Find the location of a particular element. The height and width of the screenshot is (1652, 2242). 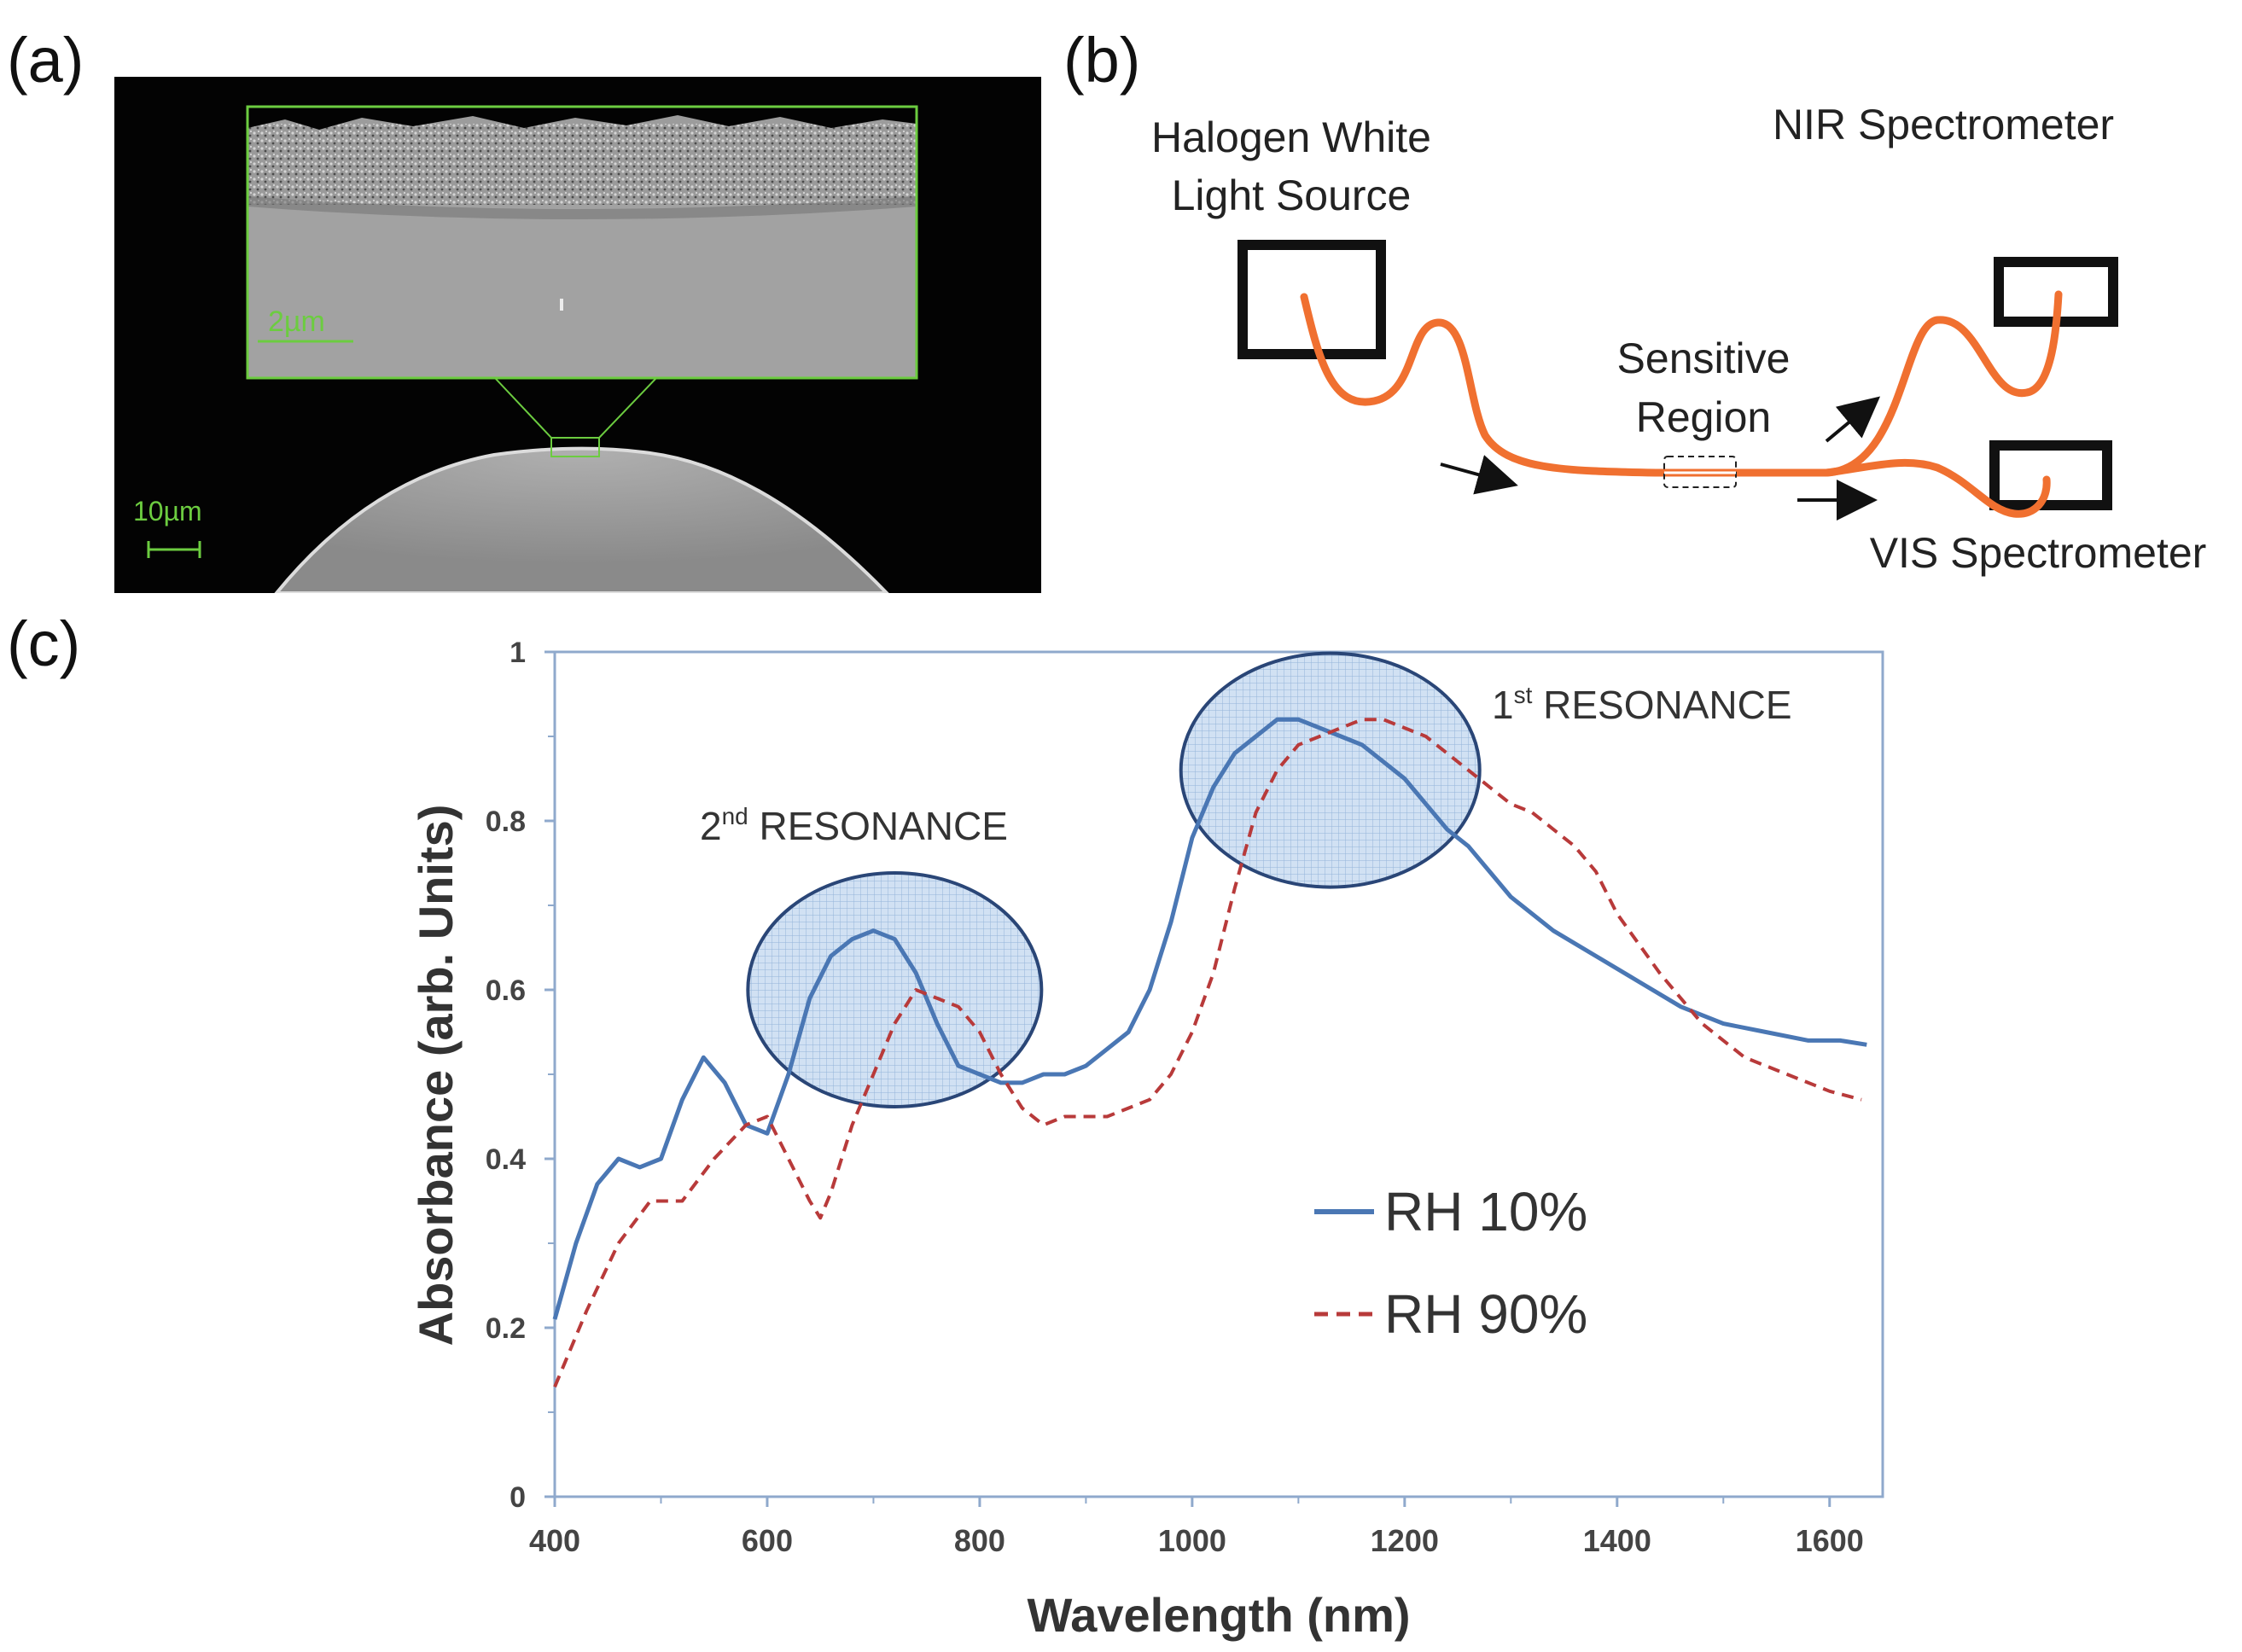

resonance-1-ellipse is located at coordinates (1330, 770).